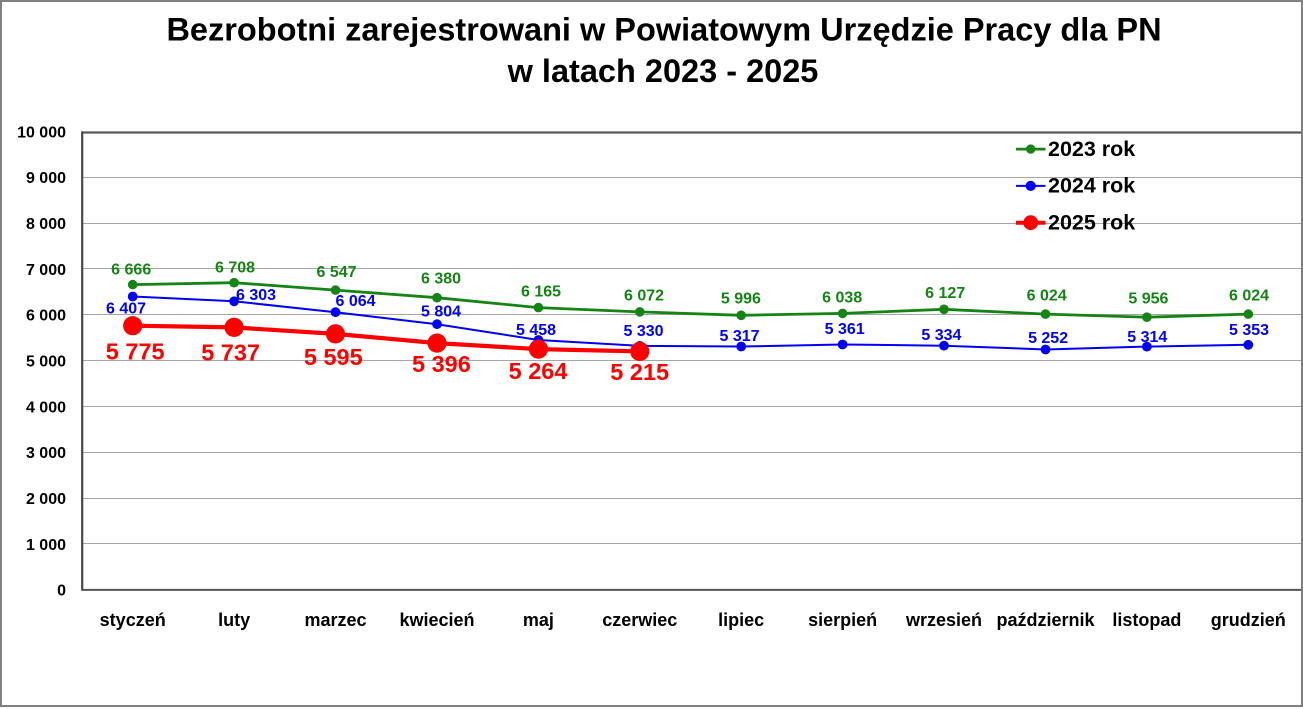 The image size is (1303, 709). What do you see at coordinates (230, 353) in the screenshot?
I see `svg-text: 5 737` at bounding box center [230, 353].